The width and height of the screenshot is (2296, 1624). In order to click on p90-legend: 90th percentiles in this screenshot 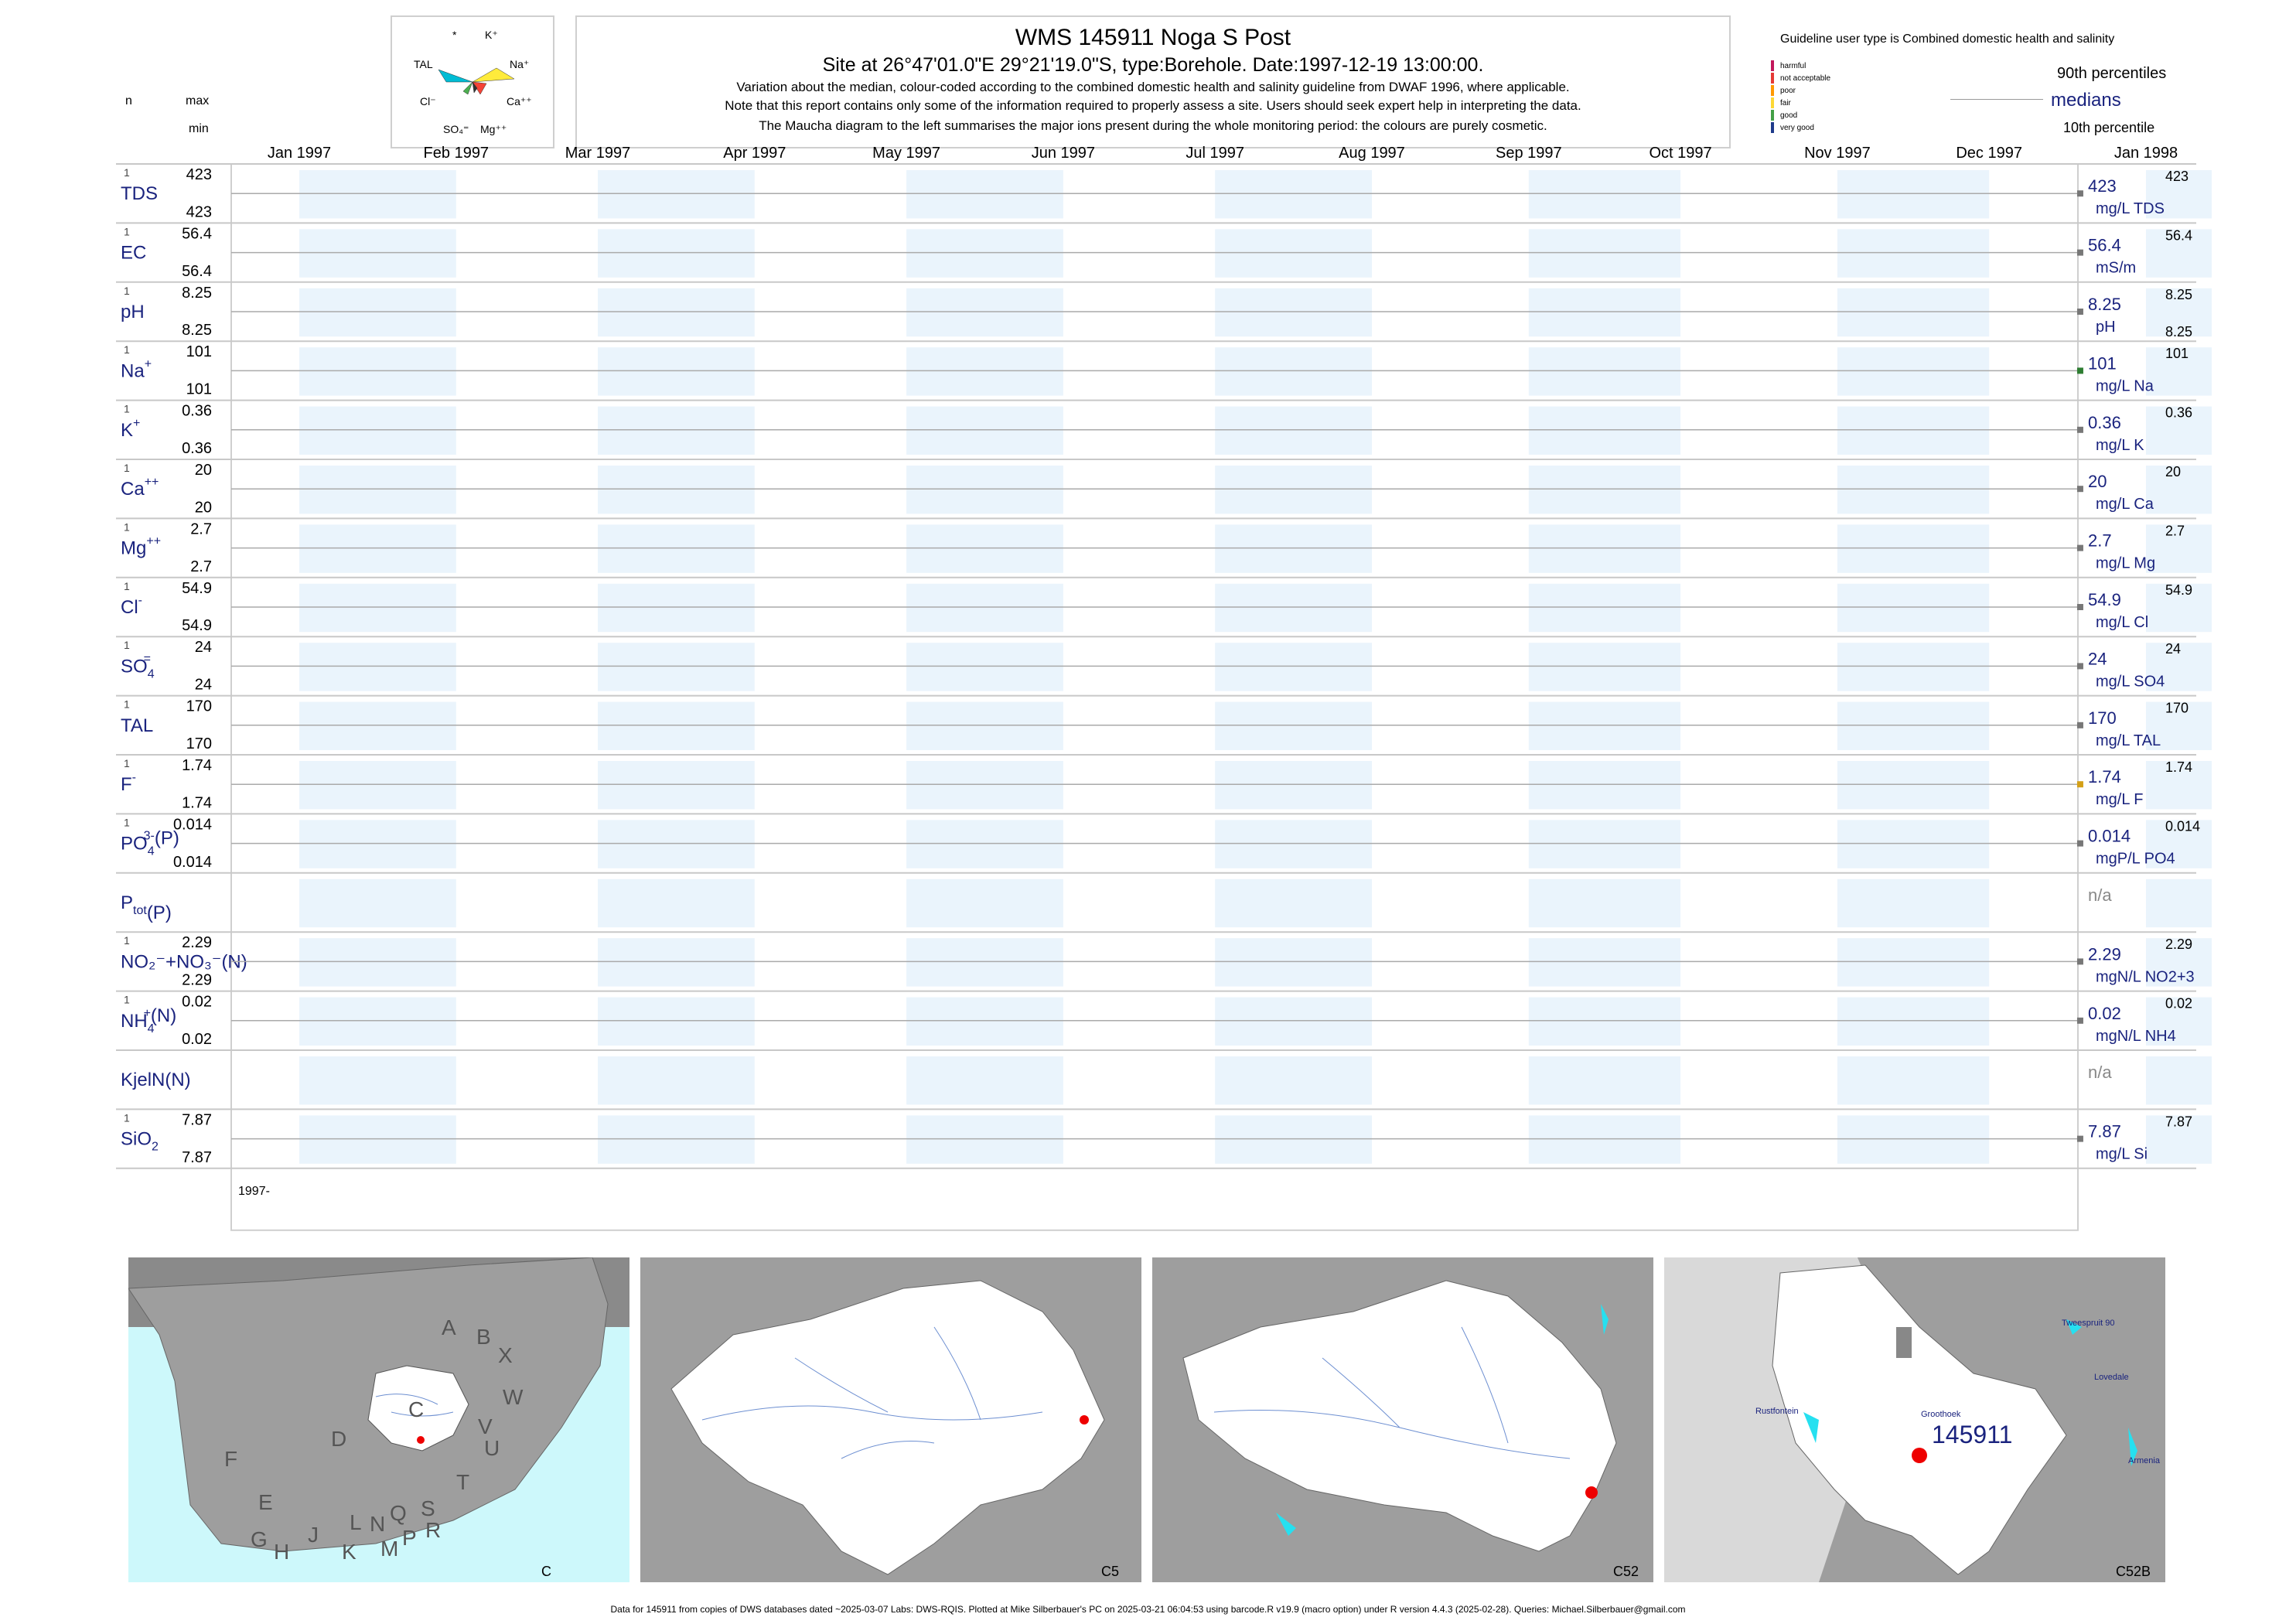, I will do `click(2112, 73)`.